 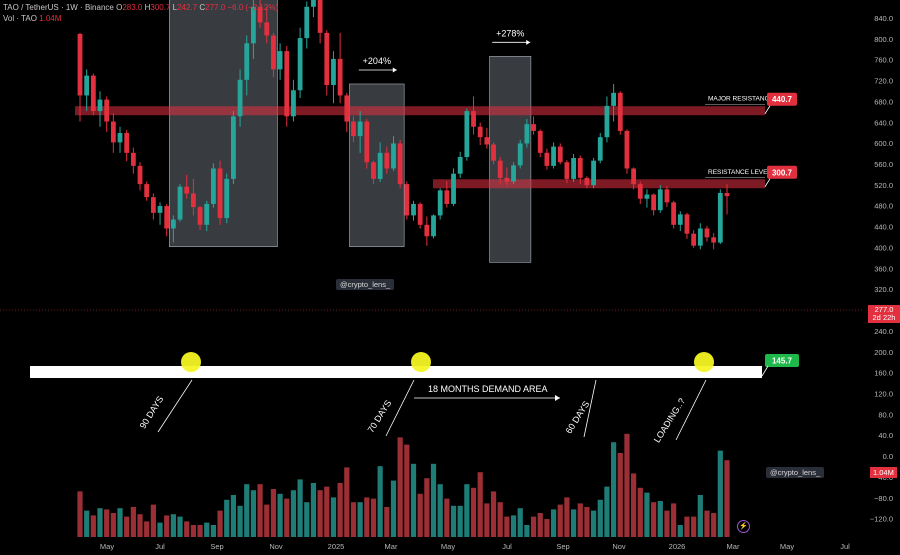 I want to click on high-value: 300.7, so click(x=160, y=7).